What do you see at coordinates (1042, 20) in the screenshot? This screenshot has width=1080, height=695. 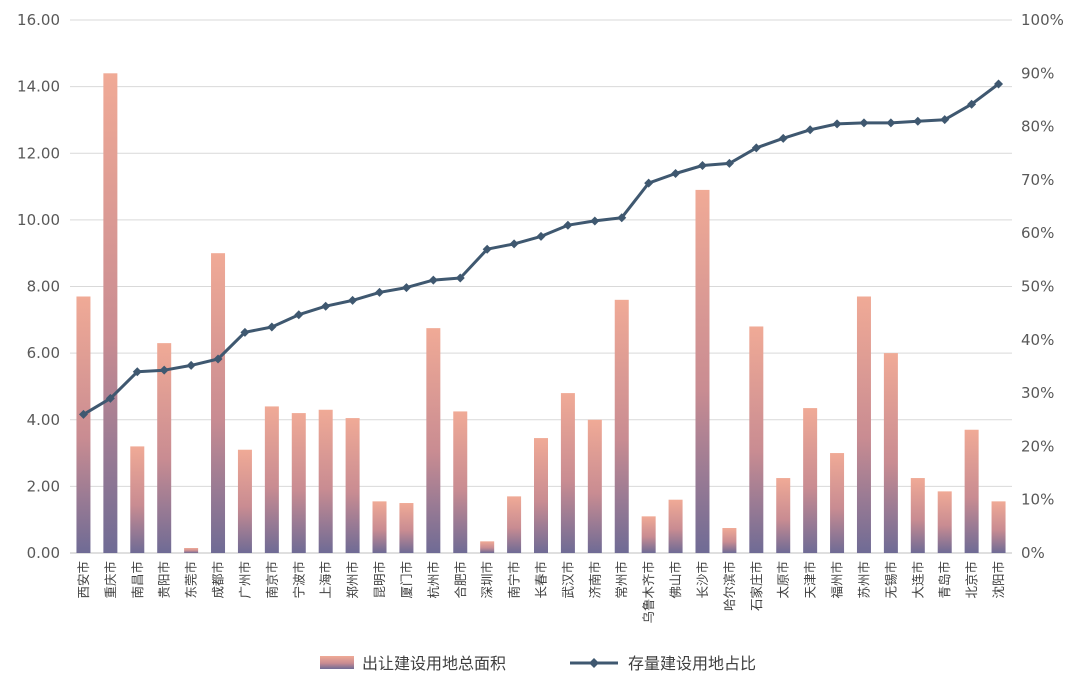 I see `right-tick-label: 100%` at bounding box center [1042, 20].